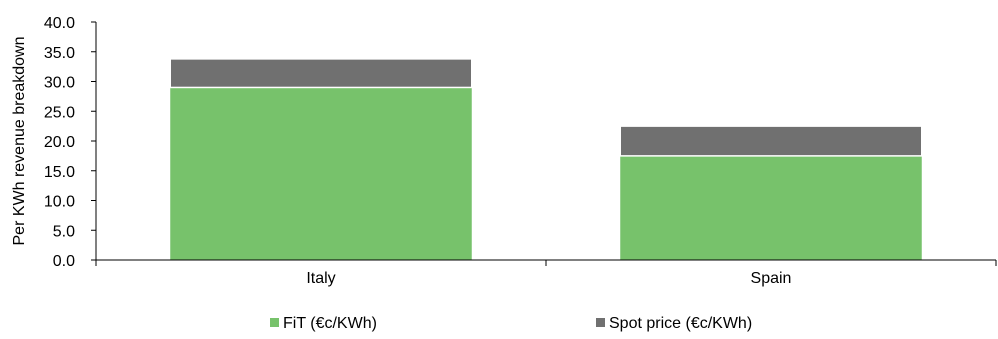 The width and height of the screenshot is (998, 339). Describe the element at coordinates (680, 323) in the screenshot. I see `legend-label-spot-price: Spot price (€c/KWh)` at that location.